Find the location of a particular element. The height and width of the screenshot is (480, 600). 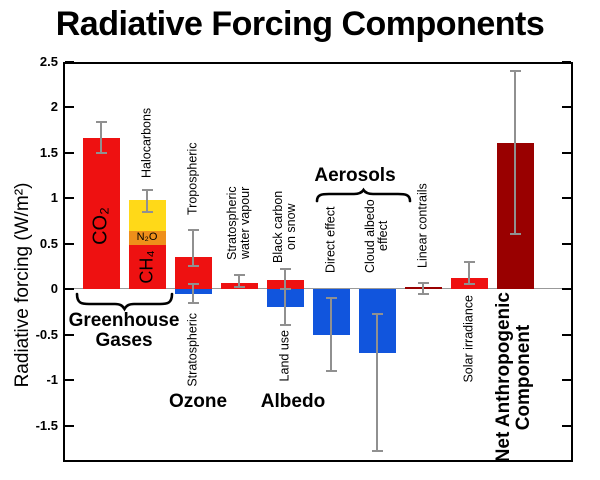

error-cap-ozone-1-top is located at coordinates (193, 284).